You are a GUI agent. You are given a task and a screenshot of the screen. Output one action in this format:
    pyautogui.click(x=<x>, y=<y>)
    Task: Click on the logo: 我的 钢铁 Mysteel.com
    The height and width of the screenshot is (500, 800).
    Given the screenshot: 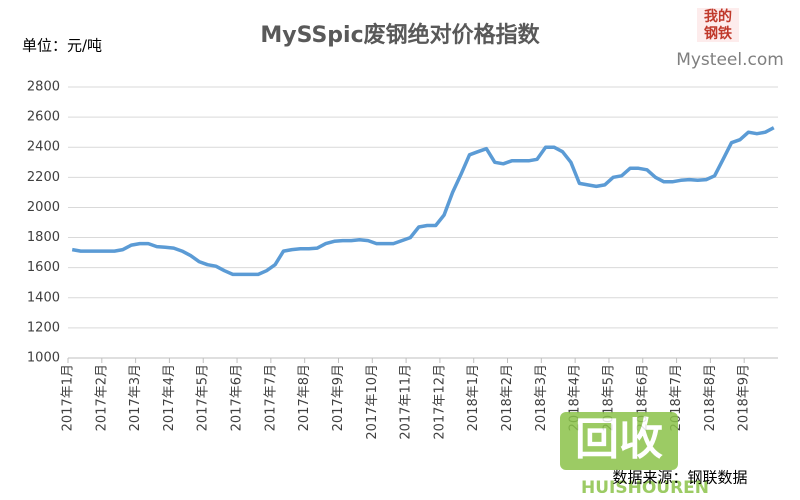 What is the action you would take?
    pyautogui.click(x=730, y=39)
    